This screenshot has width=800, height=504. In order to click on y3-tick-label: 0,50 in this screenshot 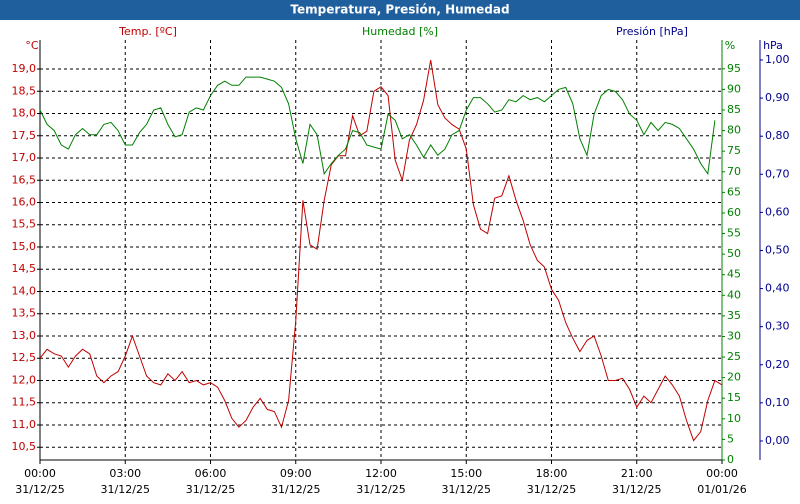, I will do `click(777, 249)`.